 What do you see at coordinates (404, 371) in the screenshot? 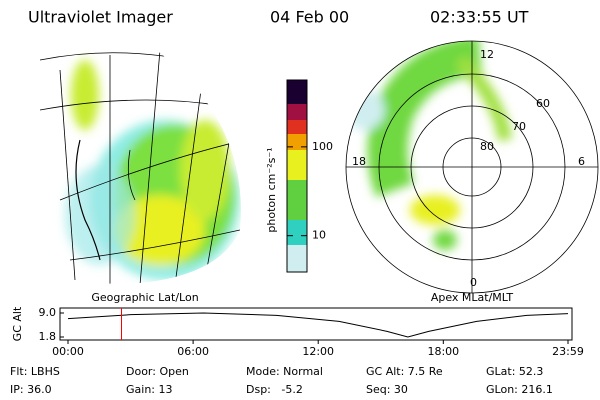
I see `status-field: GC Alt: 7.5 Re` at bounding box center [404, 371].